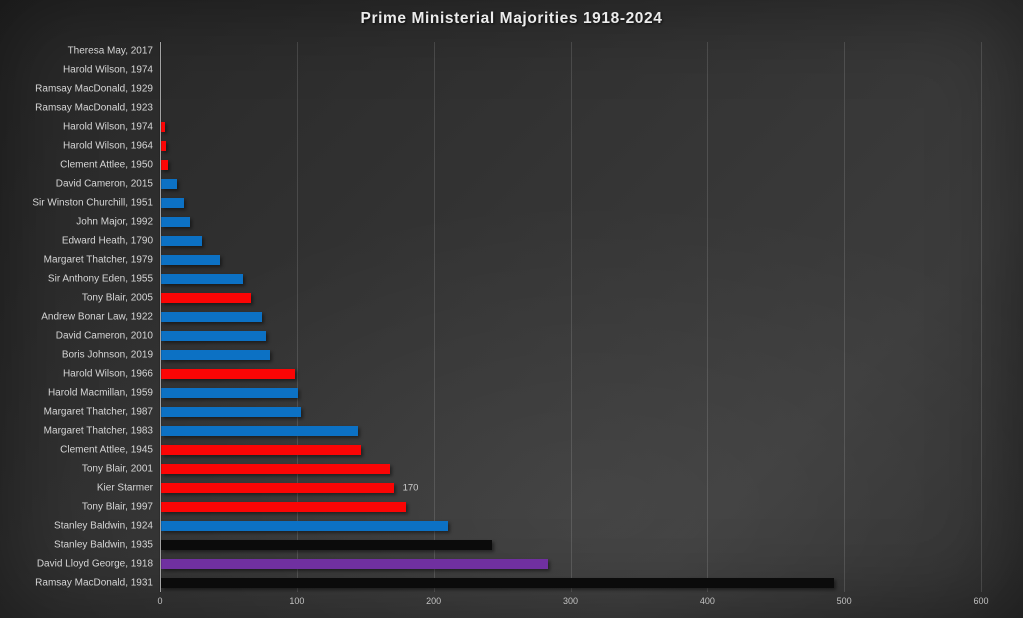 Image resolution: width=1023 pixels, height=618 pixels. What do you see at coordinates (160, 601) in the screenshot?
I see `x-tick-label: 0` at bounding box center [160, 601].